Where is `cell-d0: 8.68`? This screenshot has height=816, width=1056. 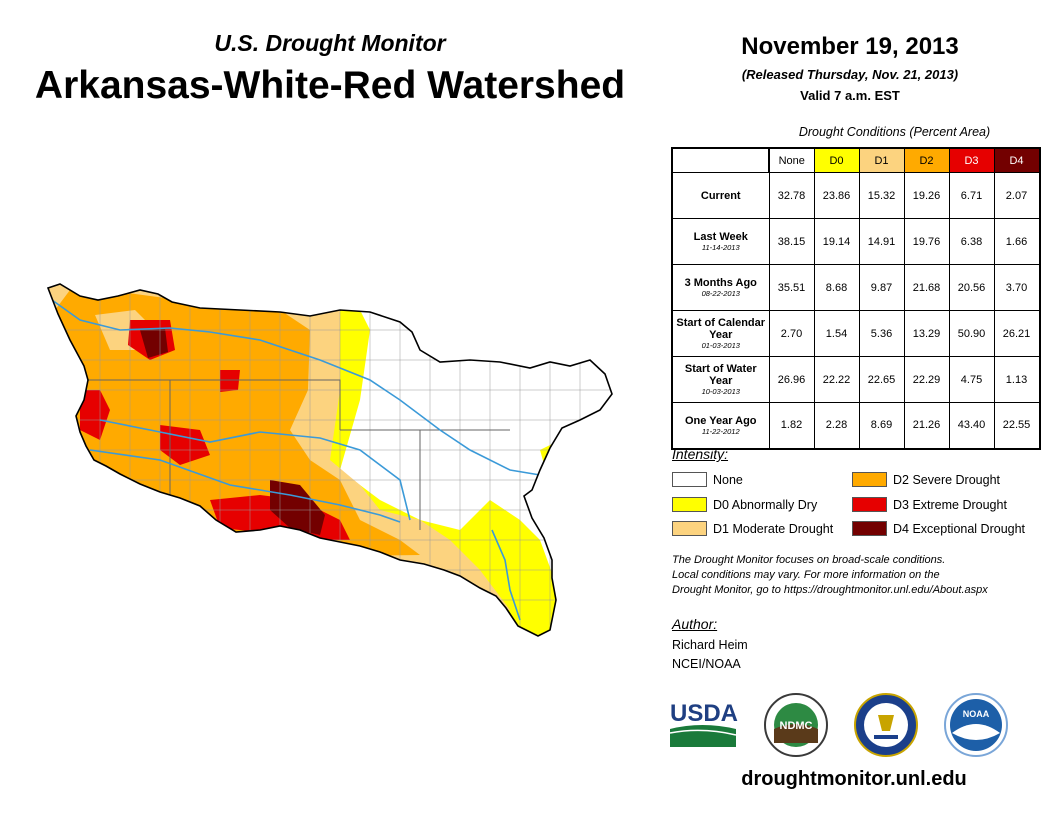
cell-d0: 8.68 is located at coordinates (836, 287).